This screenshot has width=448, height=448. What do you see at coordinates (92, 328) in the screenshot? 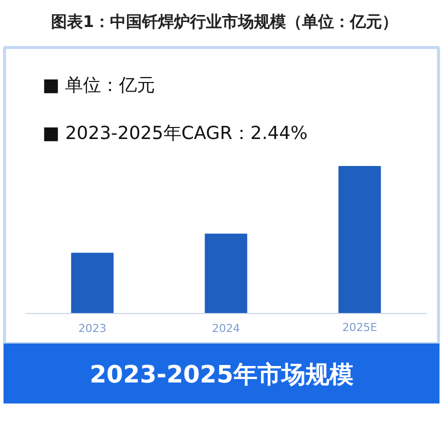
I see `x-tick-label: 2023` at bounding box center [92, 328].